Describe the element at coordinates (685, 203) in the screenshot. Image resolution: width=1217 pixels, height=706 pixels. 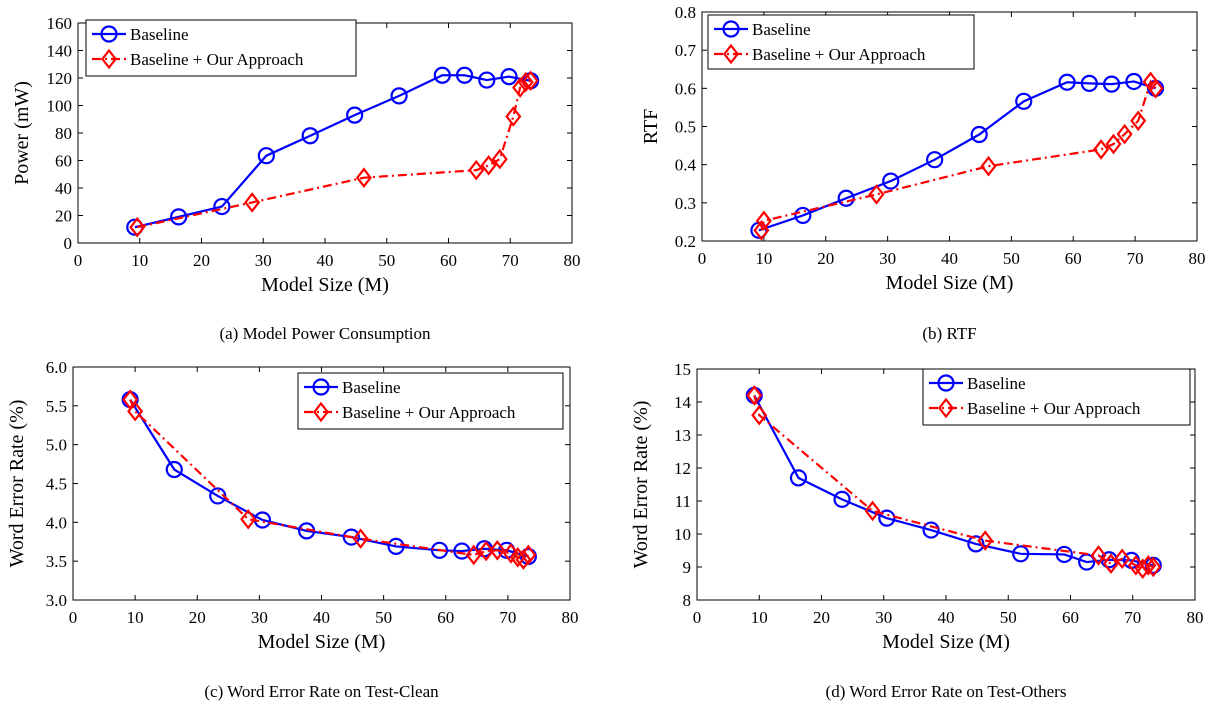
I see `y-tick-label: 0.3` at that location.